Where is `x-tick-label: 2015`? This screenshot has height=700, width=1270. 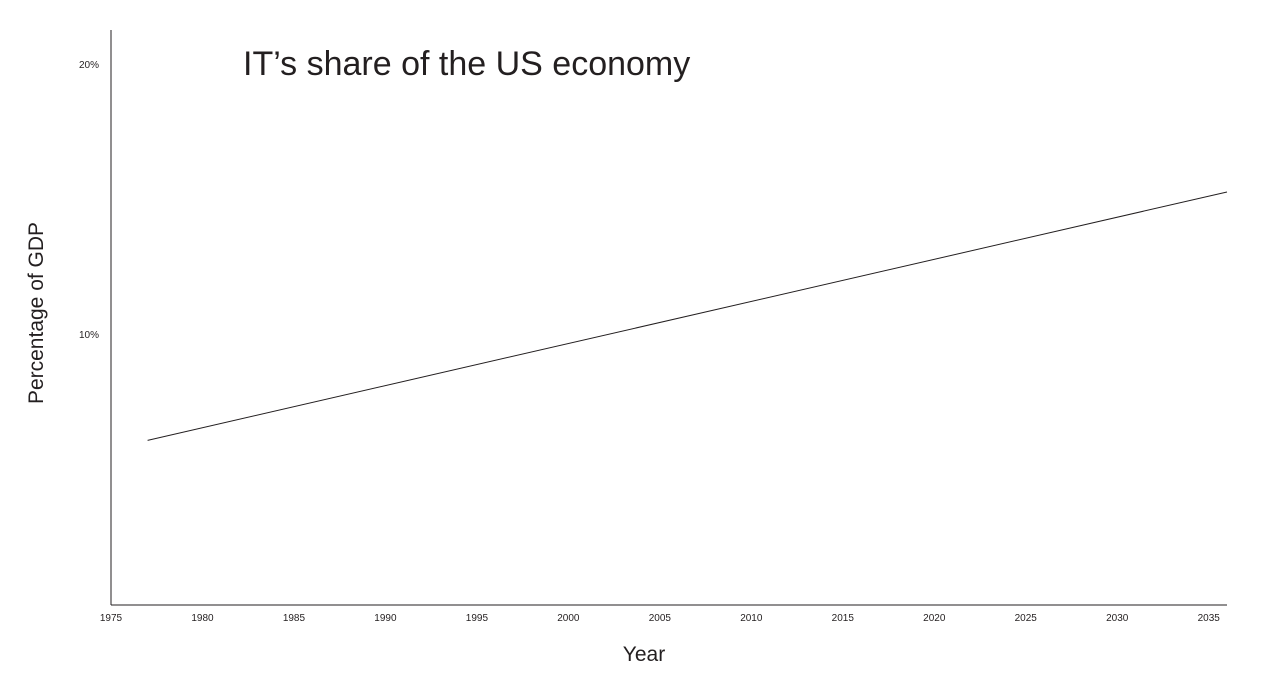
x-tick-label: 2015 is located at coordinates (843, 618).